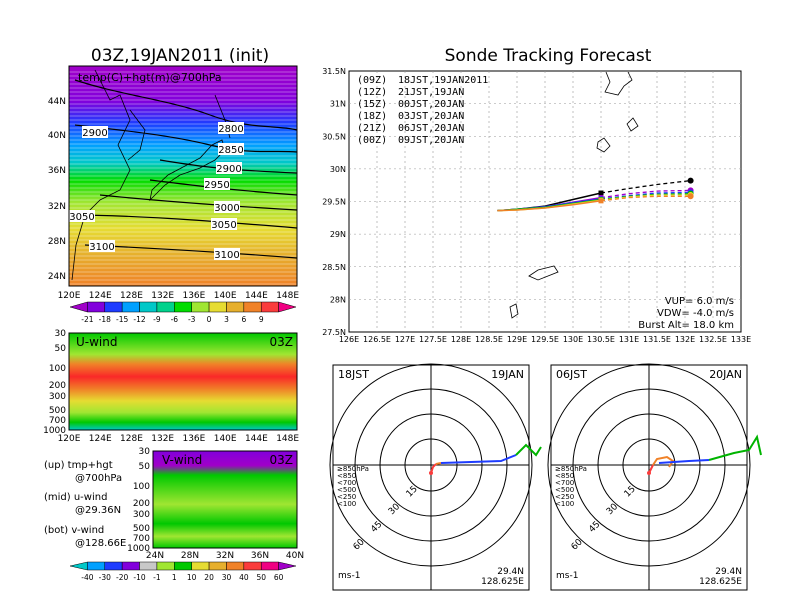 This screenshot has height=612, width=792. Describe the element at coordinates (601, 339) in the screenshot. I see `x-tick-label: 130.5E` at that location.